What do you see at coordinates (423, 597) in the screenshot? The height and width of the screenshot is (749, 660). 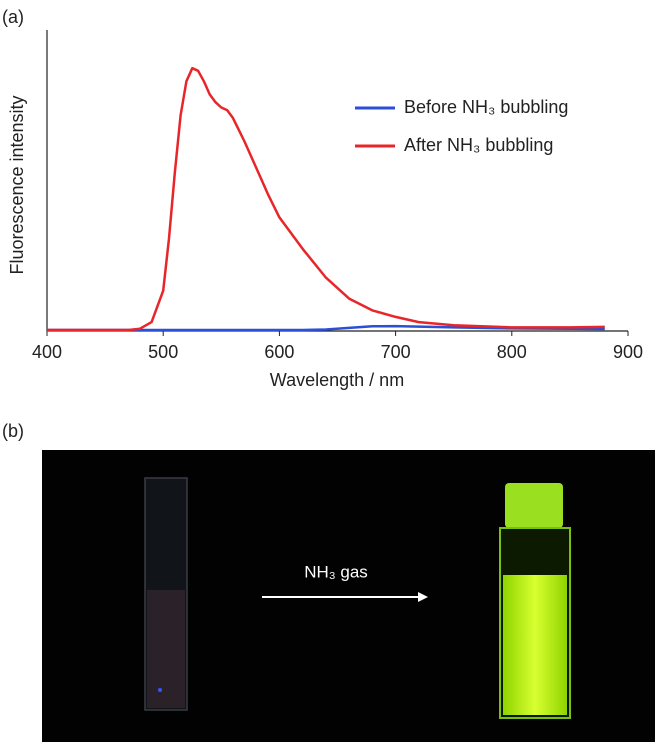 I see `arrow-head` at bounding box center [423, 597].